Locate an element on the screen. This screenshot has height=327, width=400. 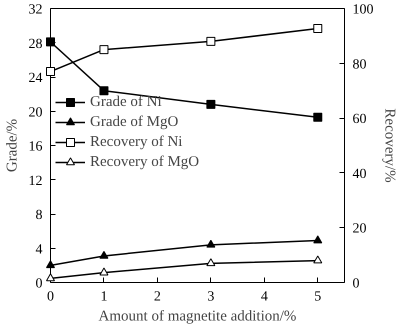
y-tick-label: 32 is located at coordinates (35, 10).